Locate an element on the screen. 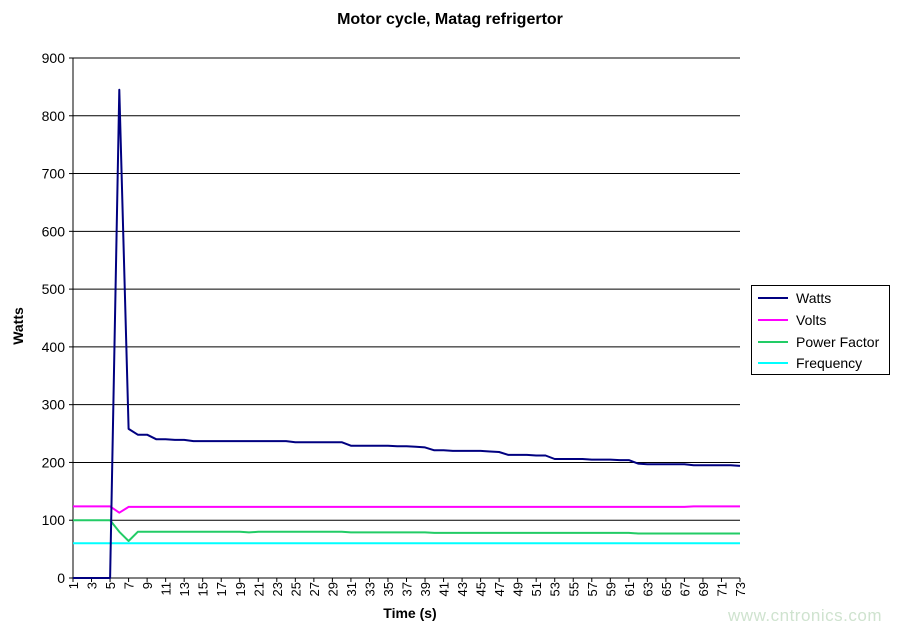  x-tick-label: 59 is located at coordinates (610, 589).